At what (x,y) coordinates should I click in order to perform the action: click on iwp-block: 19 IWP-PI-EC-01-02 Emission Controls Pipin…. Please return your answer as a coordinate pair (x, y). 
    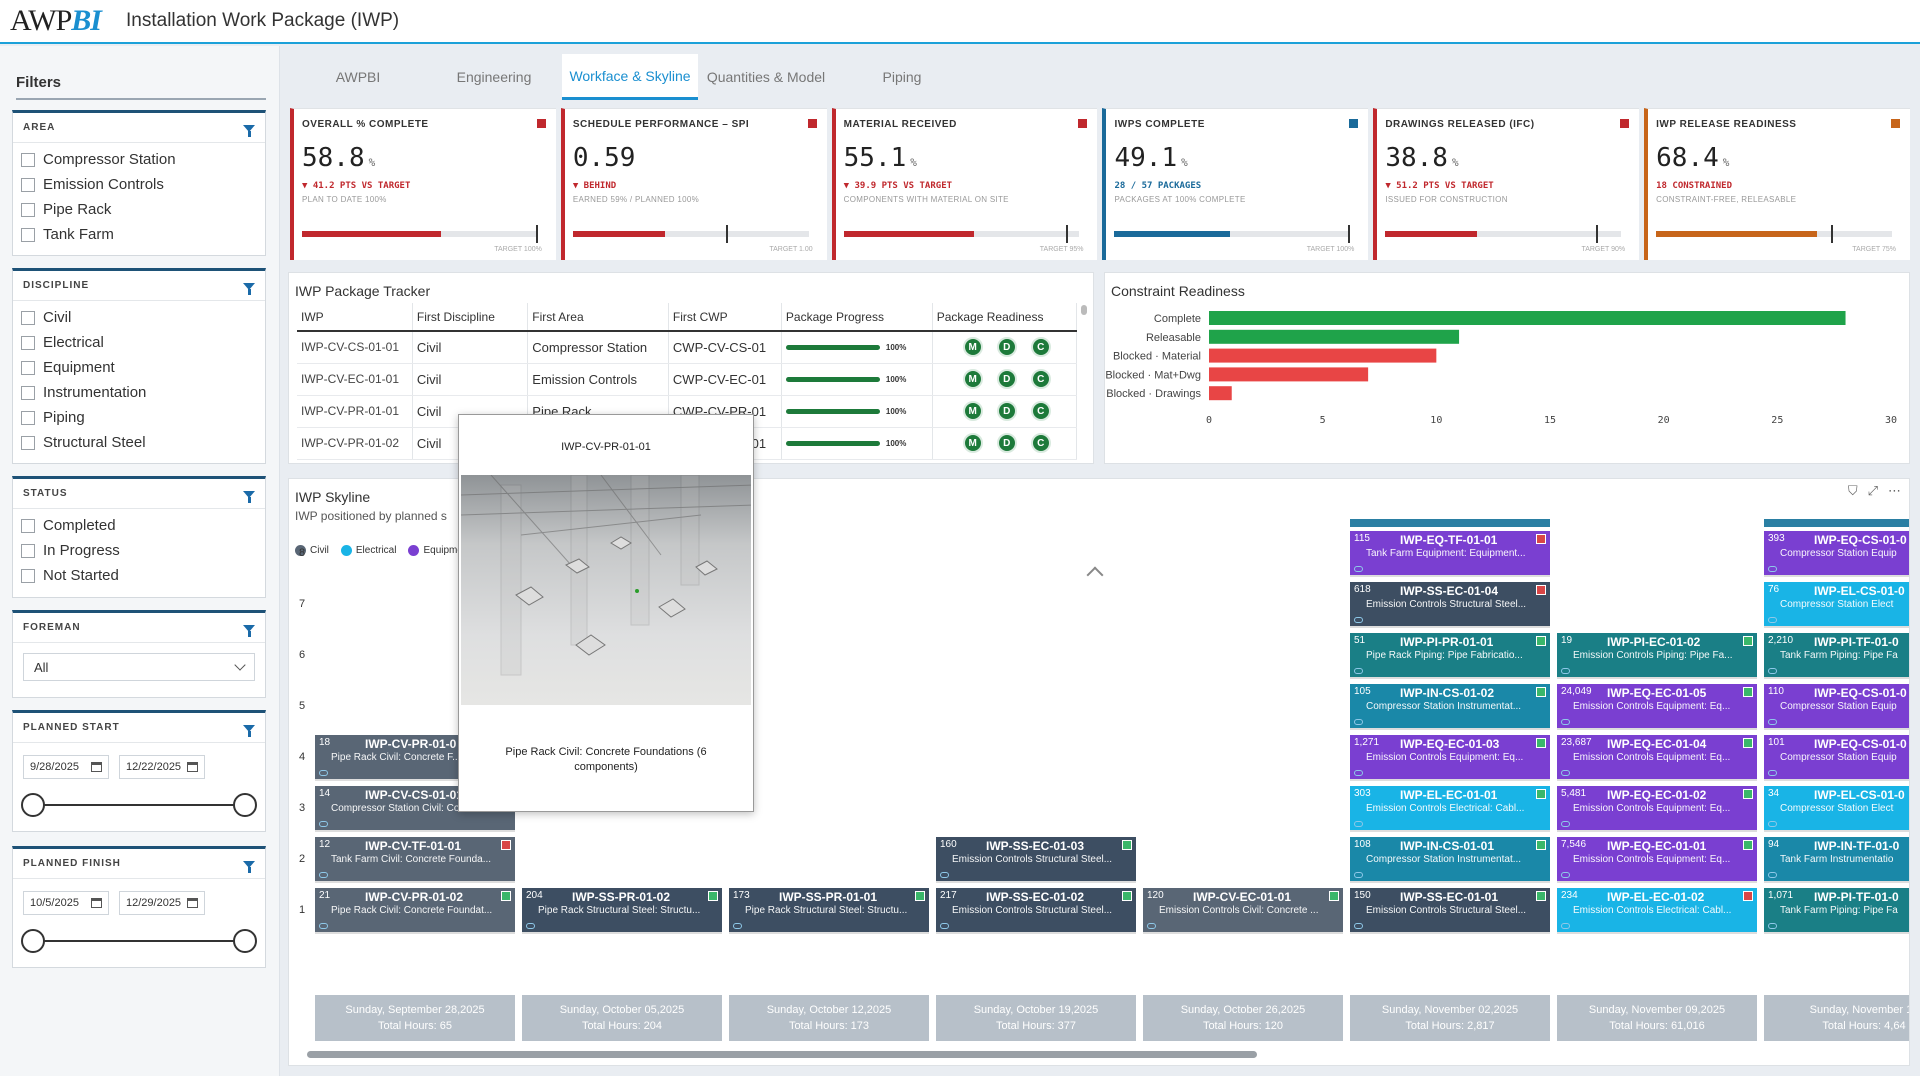
    Looking at the image, I should click on (1657, 656).